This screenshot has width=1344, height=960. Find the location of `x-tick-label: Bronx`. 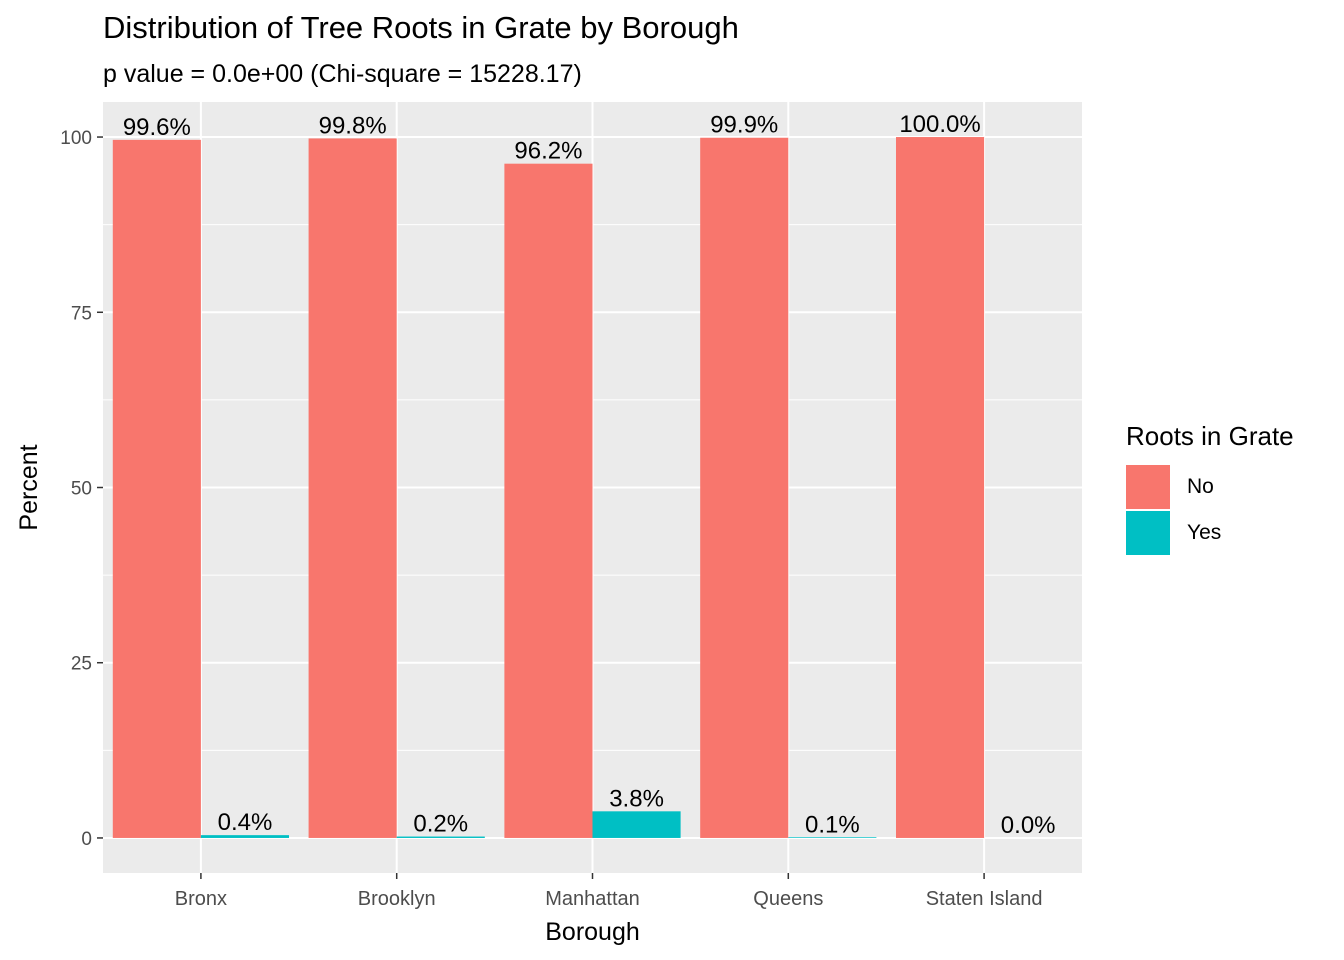

x-tick-label: Bronx is located at coordinates (201, 899).